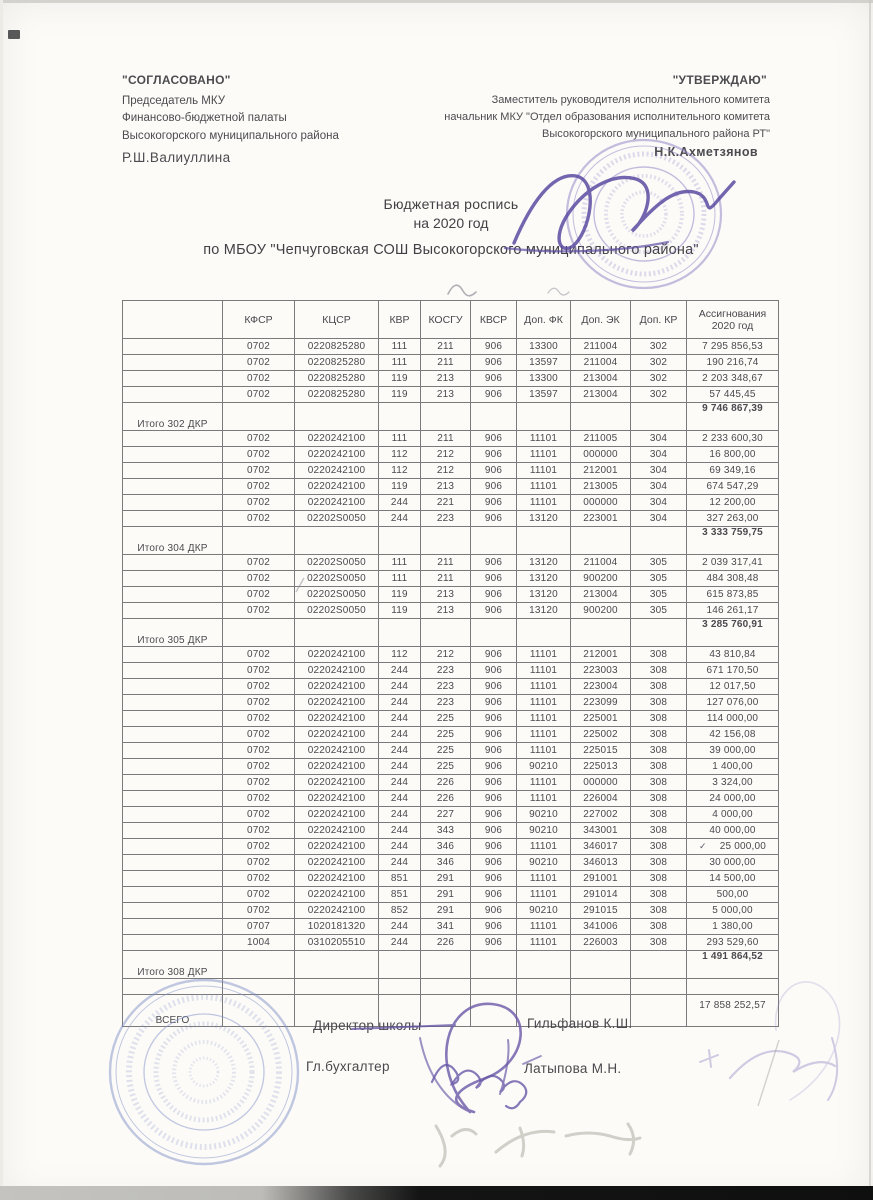 The height and width of the screenshot is (1200, 873). What do you see at coordinates (399, 319) in the screenshot?
I see `column-header: КВР` at bounding box center [399, 319].